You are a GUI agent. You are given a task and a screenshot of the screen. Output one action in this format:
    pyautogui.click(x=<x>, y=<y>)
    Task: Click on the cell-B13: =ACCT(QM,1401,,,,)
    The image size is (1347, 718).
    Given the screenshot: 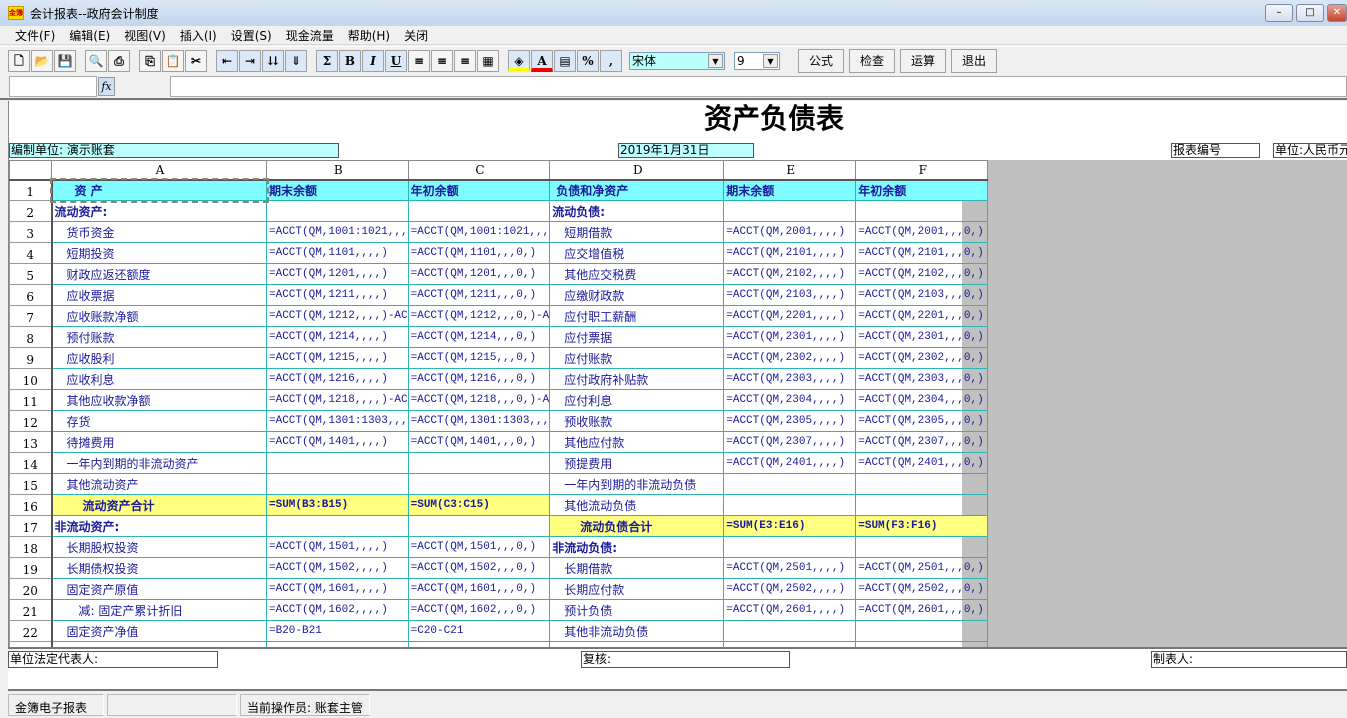 What is the action you would take?
    pyautogui.click(x=337, y=442)
    